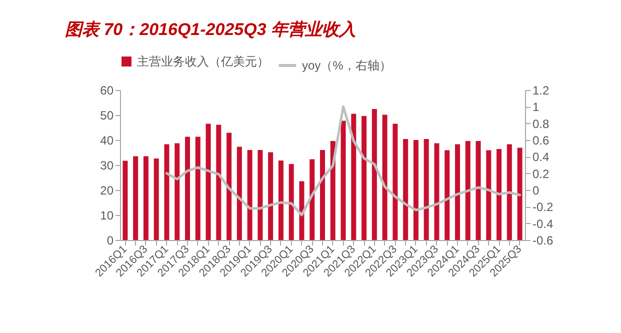  I want to click on y2-tick-label: 0.6, so click(541, 141).